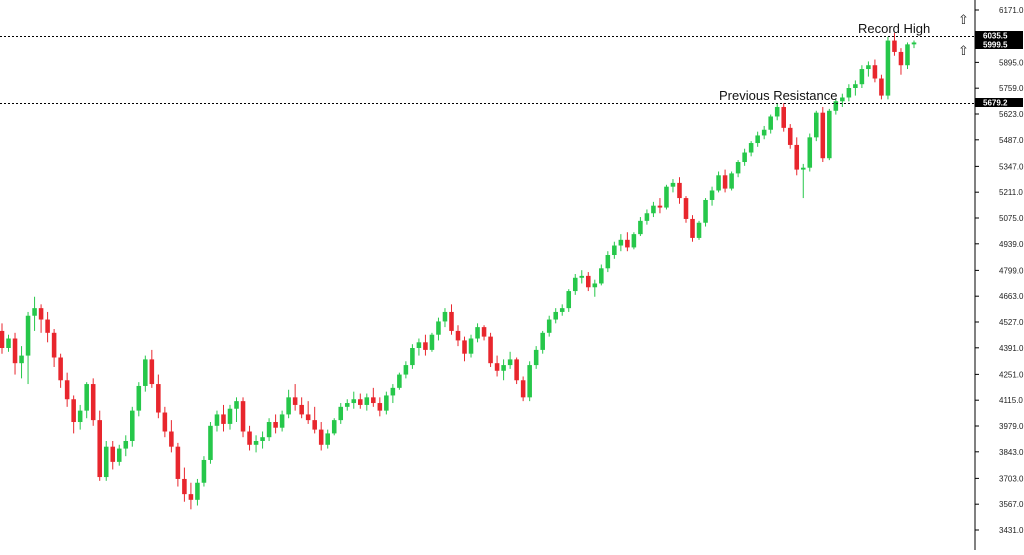  I want to click on y-tick-label: 6171.0, so click(1011, 10).